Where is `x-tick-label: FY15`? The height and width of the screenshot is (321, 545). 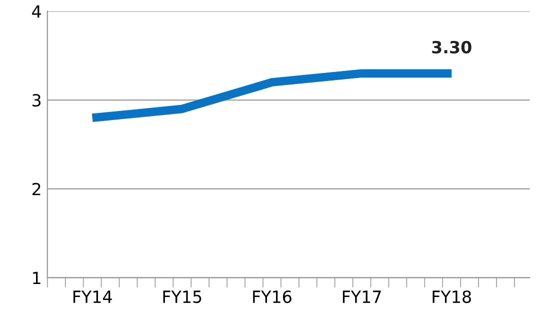
x-tick-label: FY15 is located at coordinates (182, 297).